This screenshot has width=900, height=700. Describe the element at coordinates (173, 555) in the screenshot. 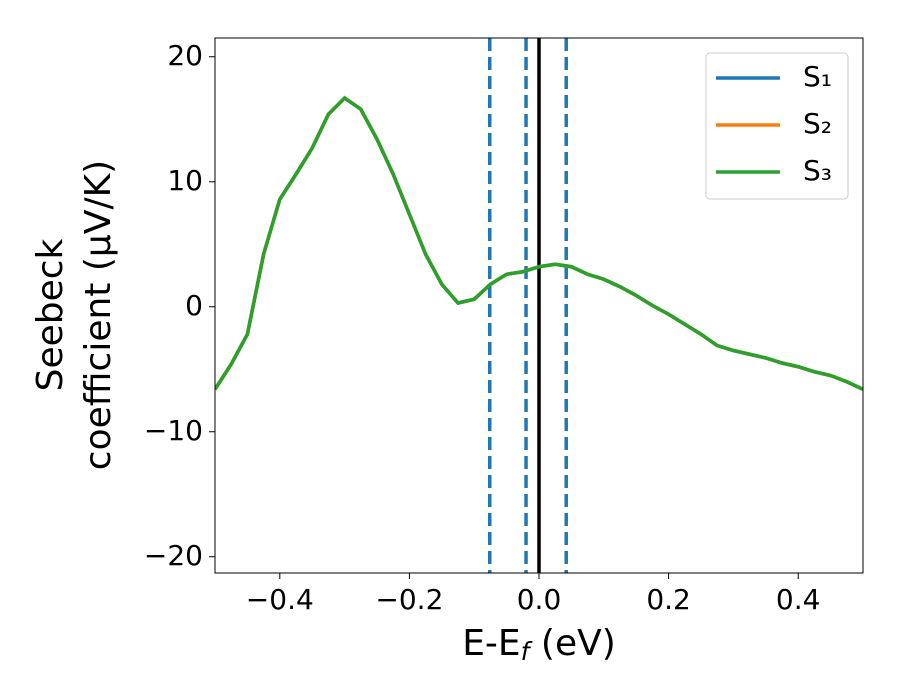

I see `y-tick-label: −20` at that location.